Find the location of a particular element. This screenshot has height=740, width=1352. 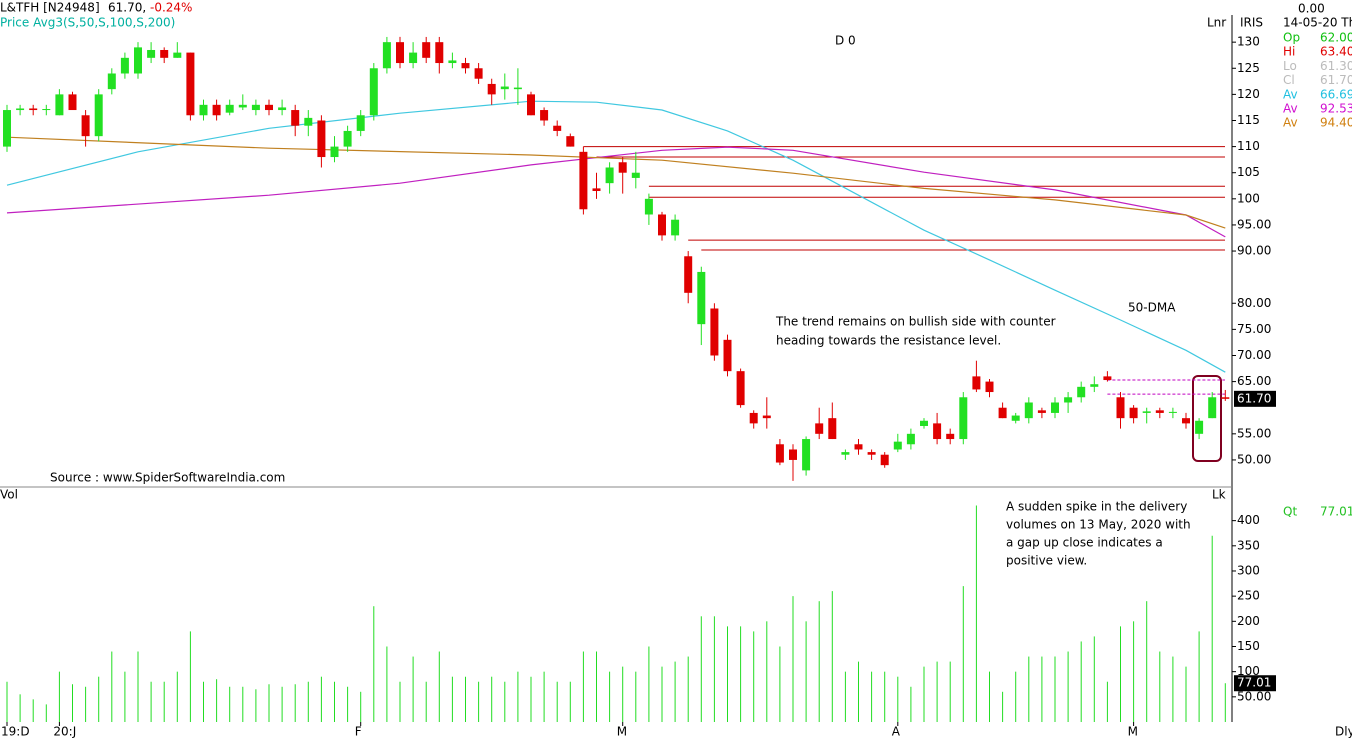

symbol: L&TFH [N24948] is located at coordinates (50, 8).